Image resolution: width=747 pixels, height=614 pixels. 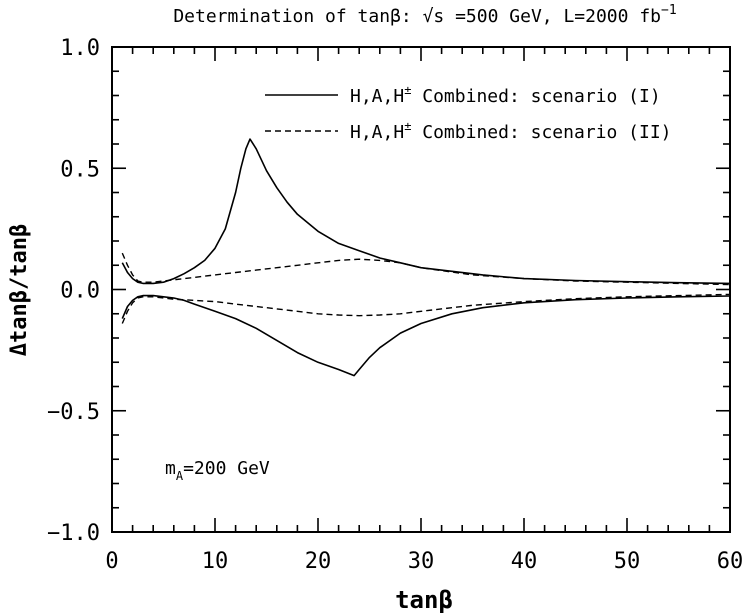 I want to click on x-tick-label: 10, so click(x=215, y=561).